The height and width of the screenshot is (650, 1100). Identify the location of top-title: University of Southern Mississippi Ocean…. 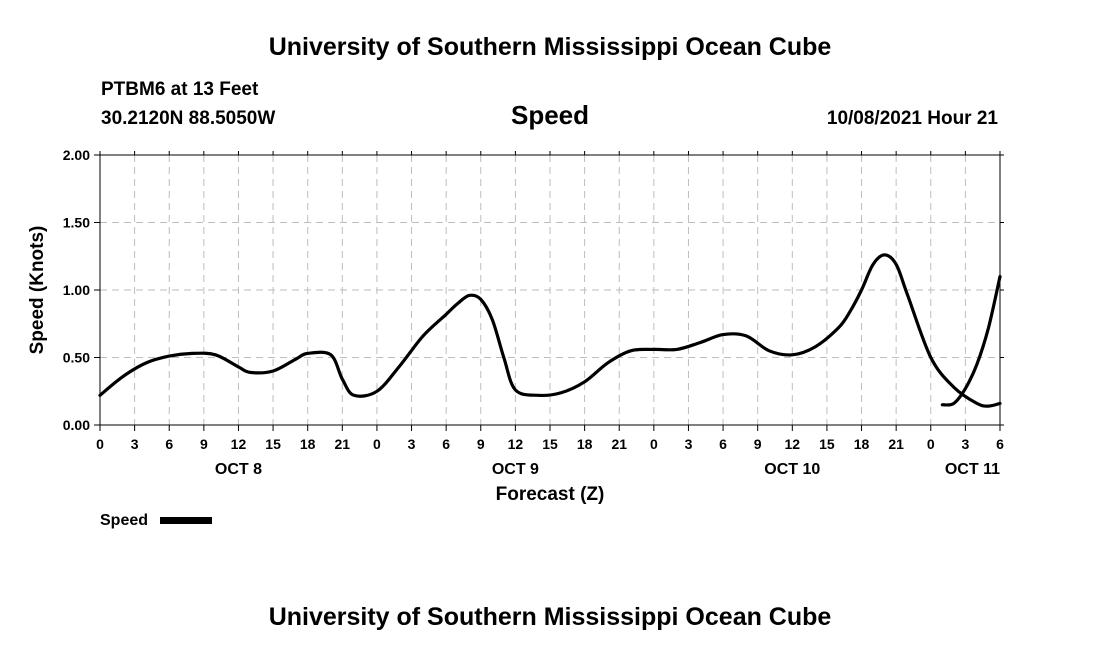
(550, 47).